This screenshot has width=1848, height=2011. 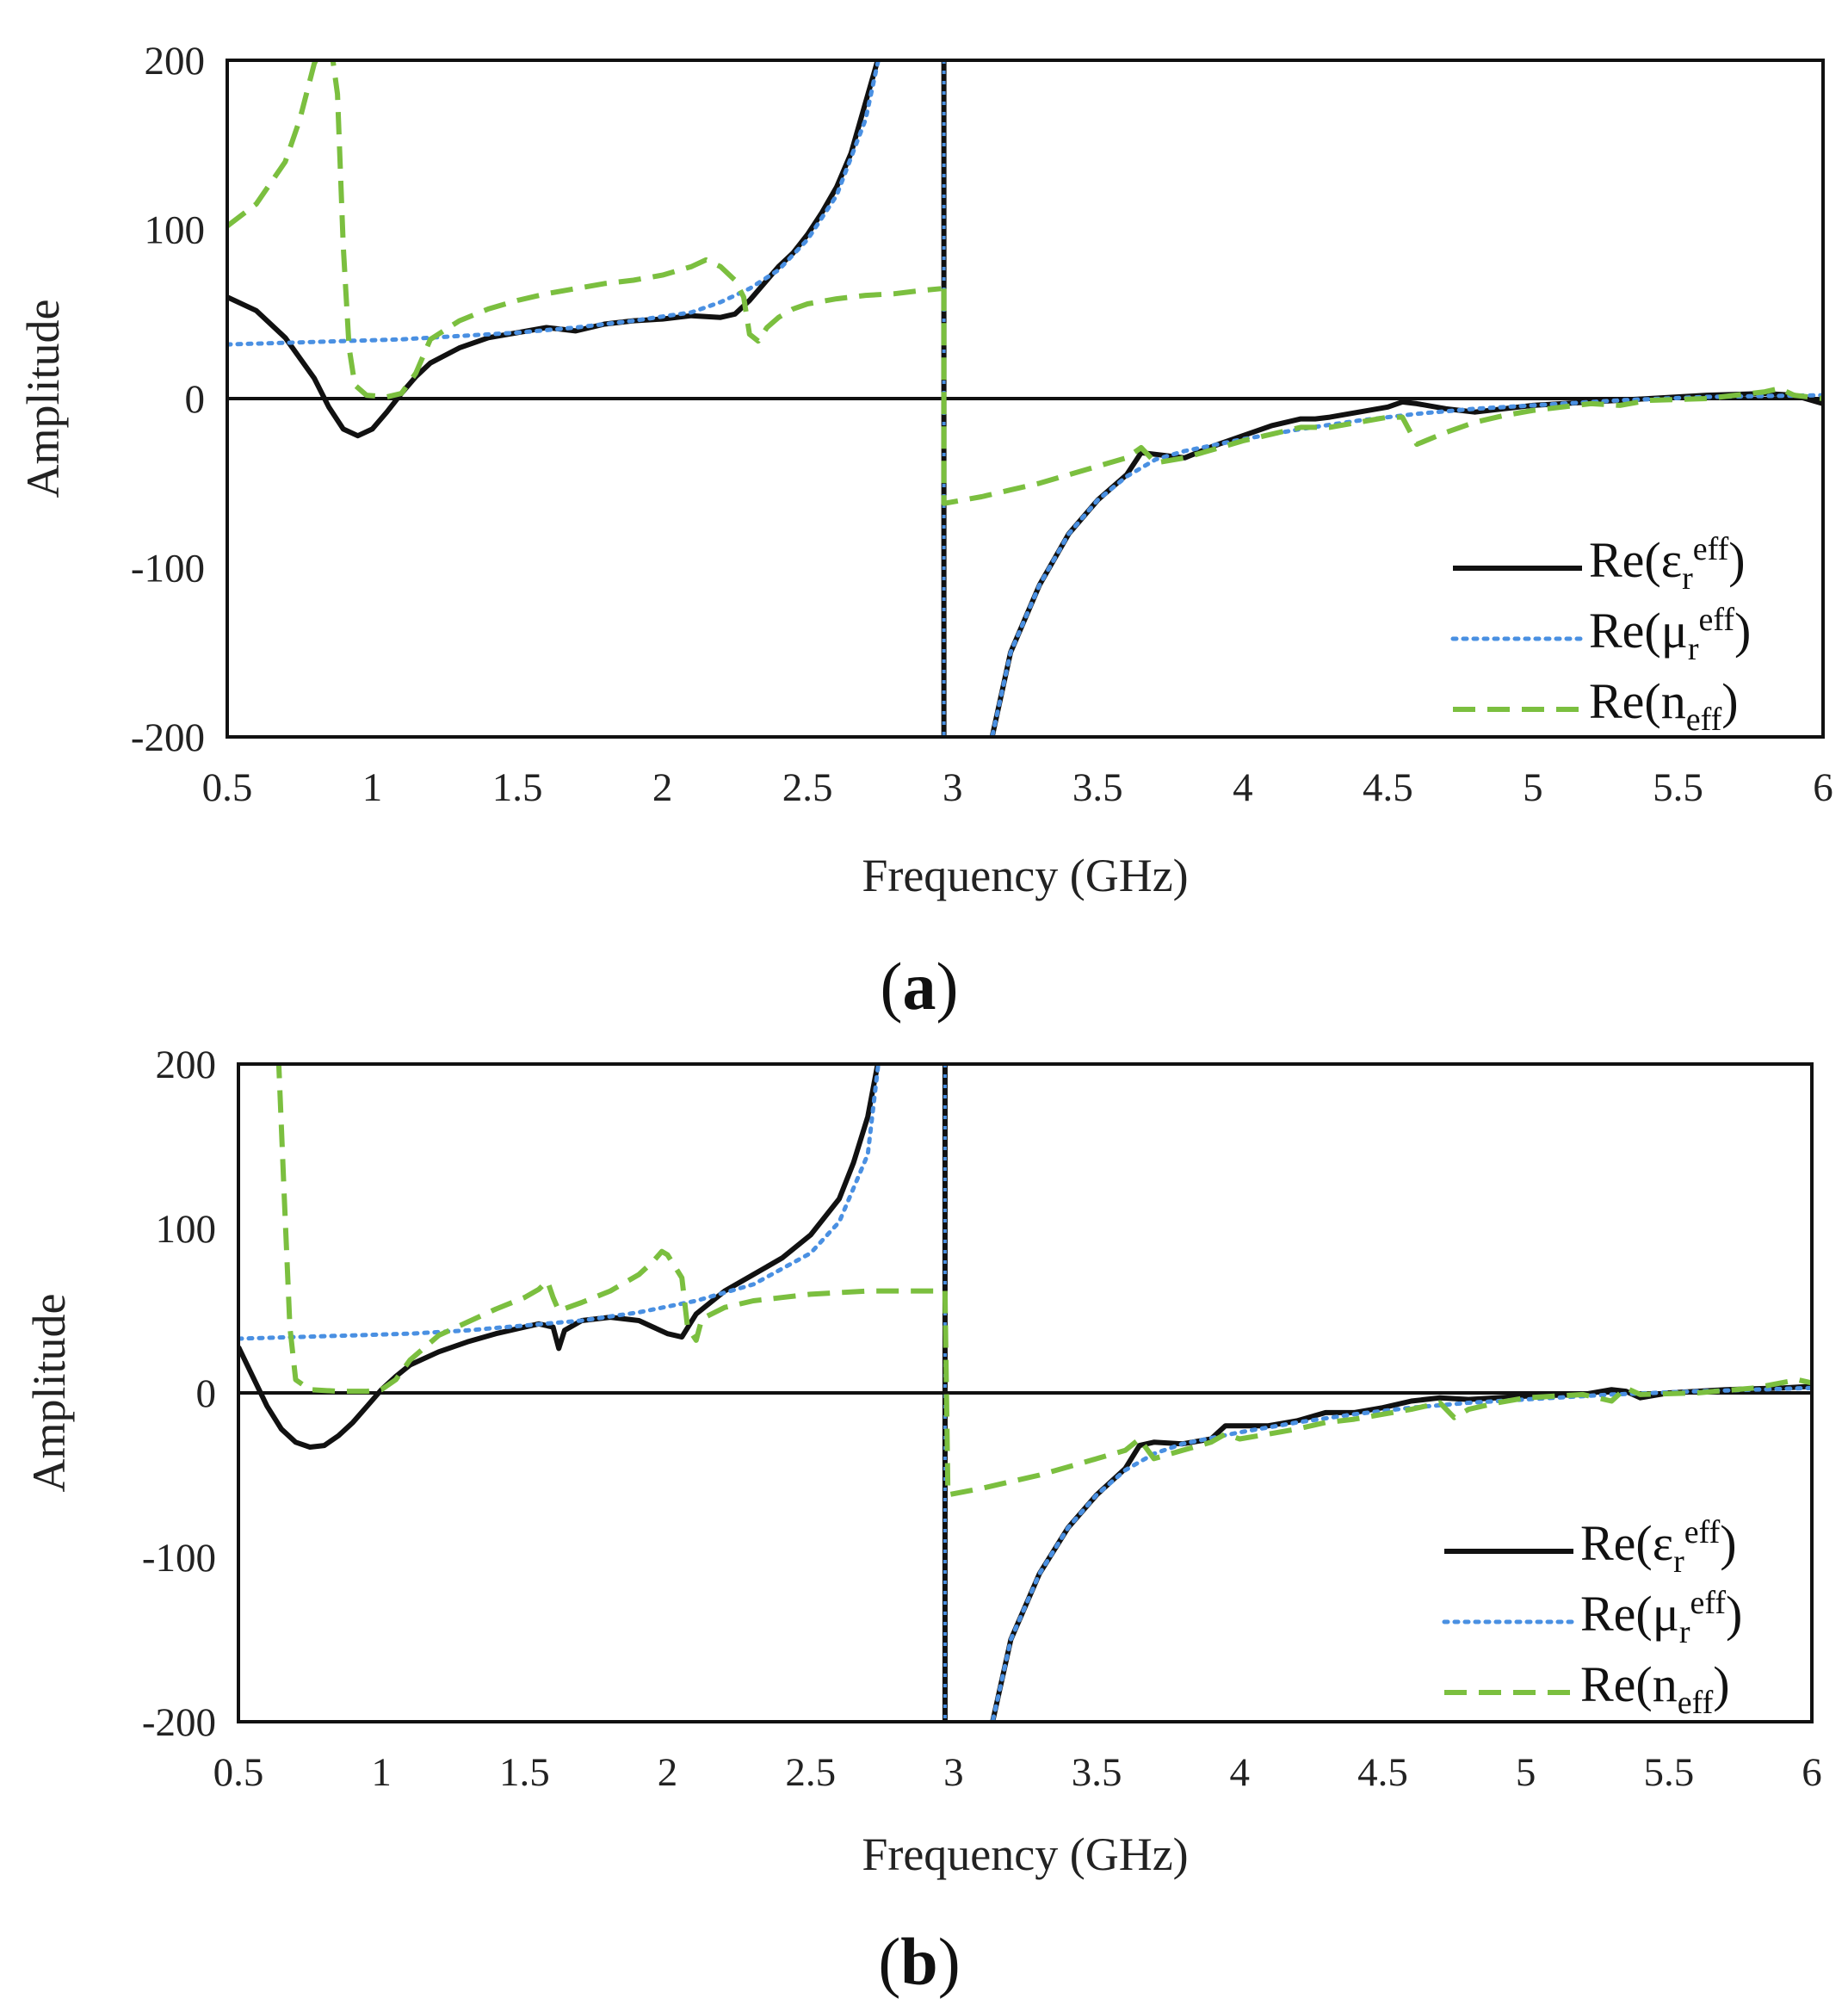 I want to click on panel-a-letter: a, so click(x=920, y=986).